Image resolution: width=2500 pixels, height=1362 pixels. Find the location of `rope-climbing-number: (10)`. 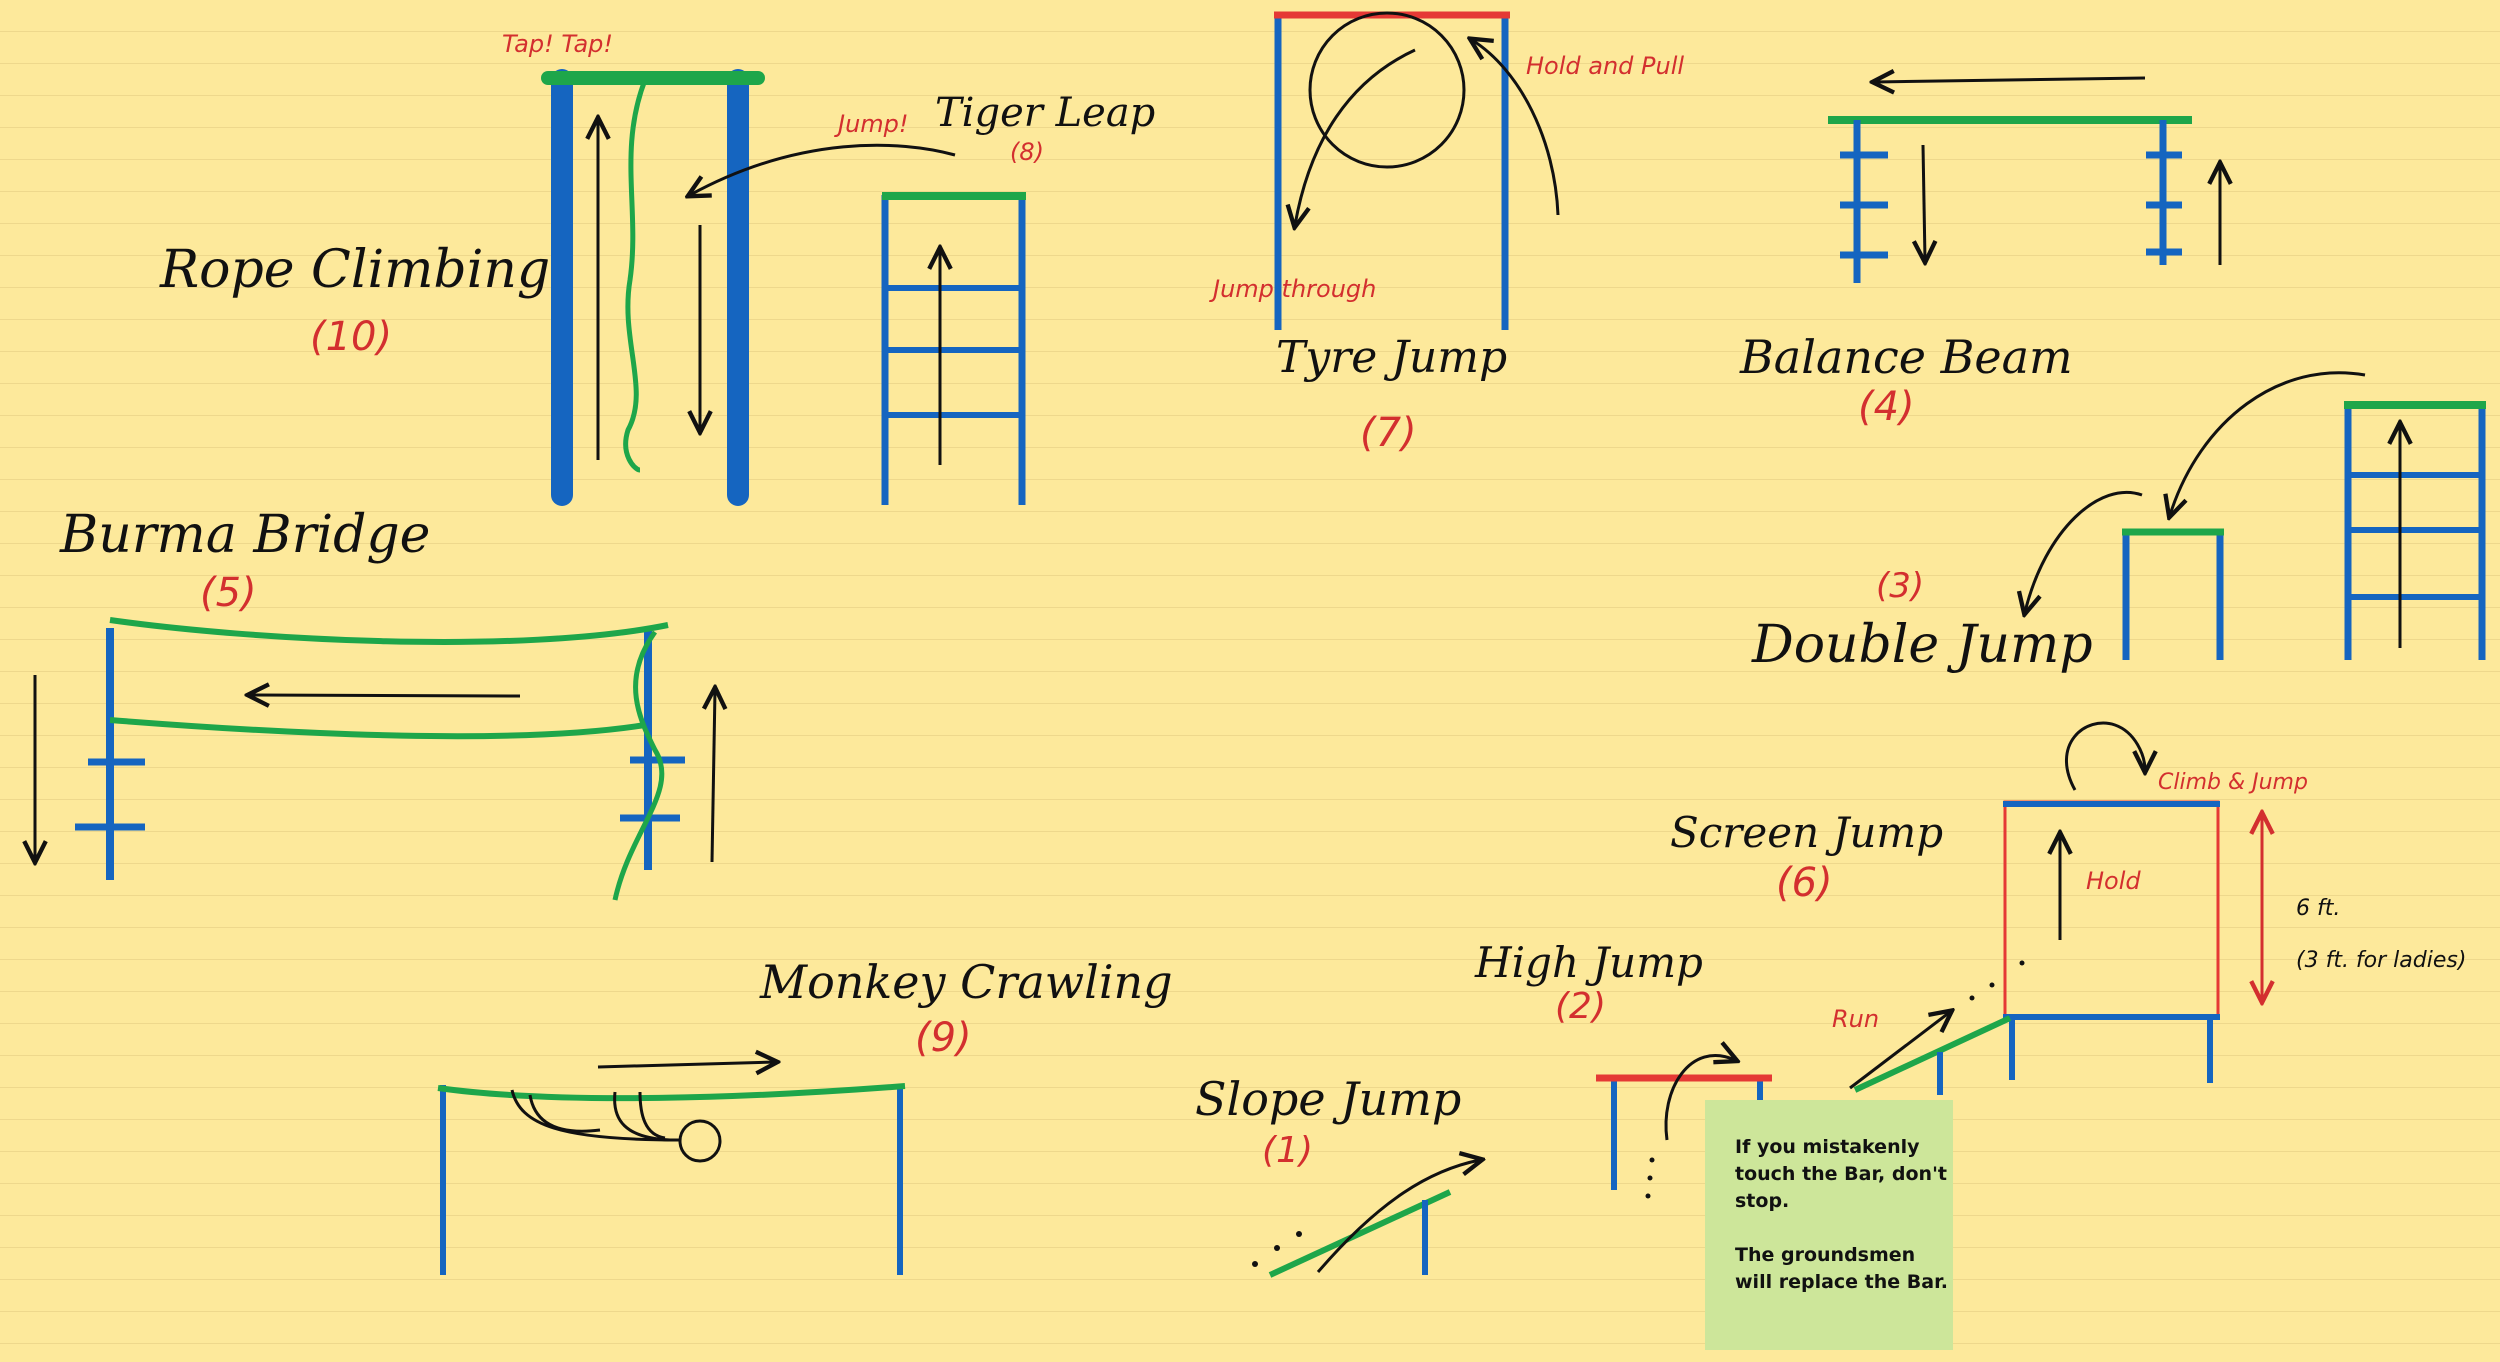

rope-climbing-number: (10) is located at coordinates (351, 337).